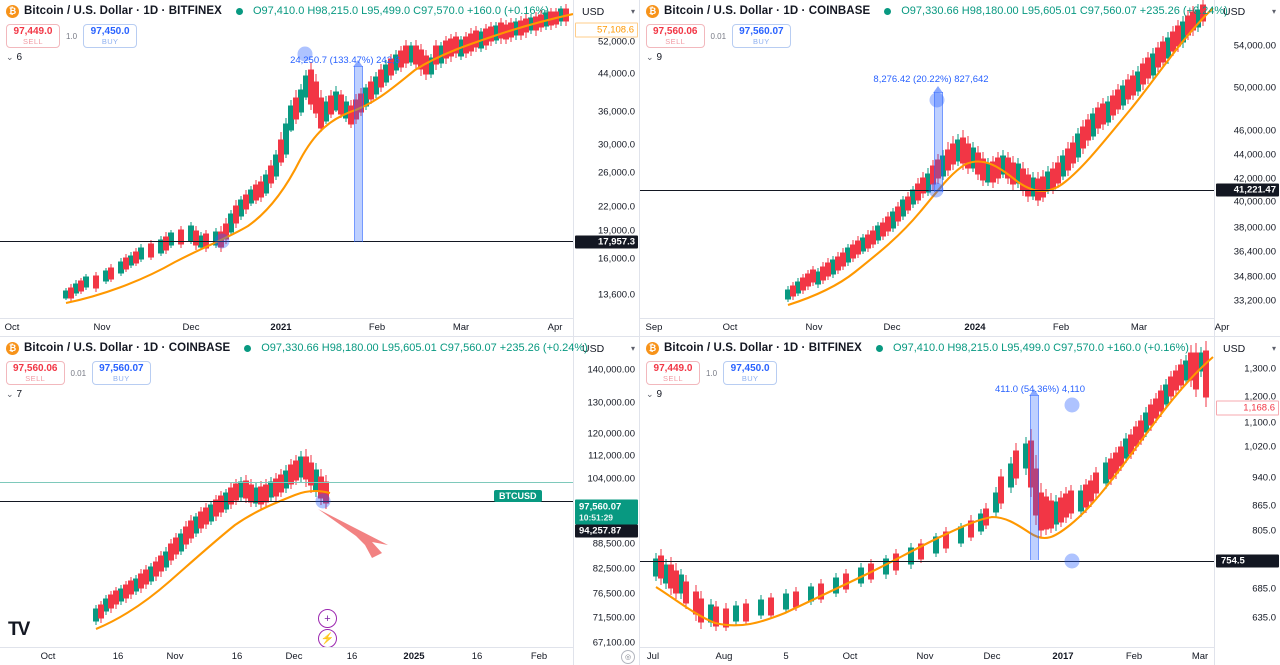  Describe the element at coordinates (1254, 179) in the screenshot. I see `price-tick: 42,000.00` at that location.